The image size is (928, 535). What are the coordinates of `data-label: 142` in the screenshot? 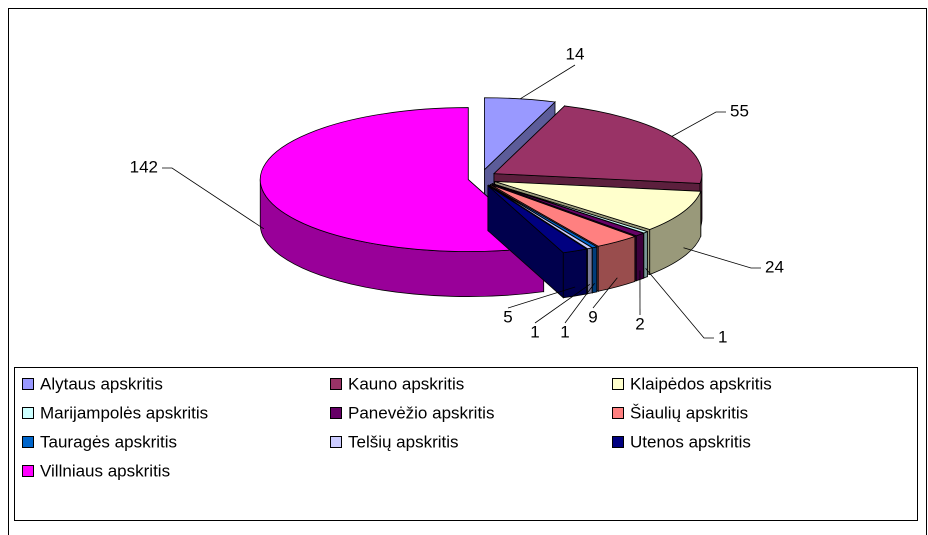 It's located at (144, 166).